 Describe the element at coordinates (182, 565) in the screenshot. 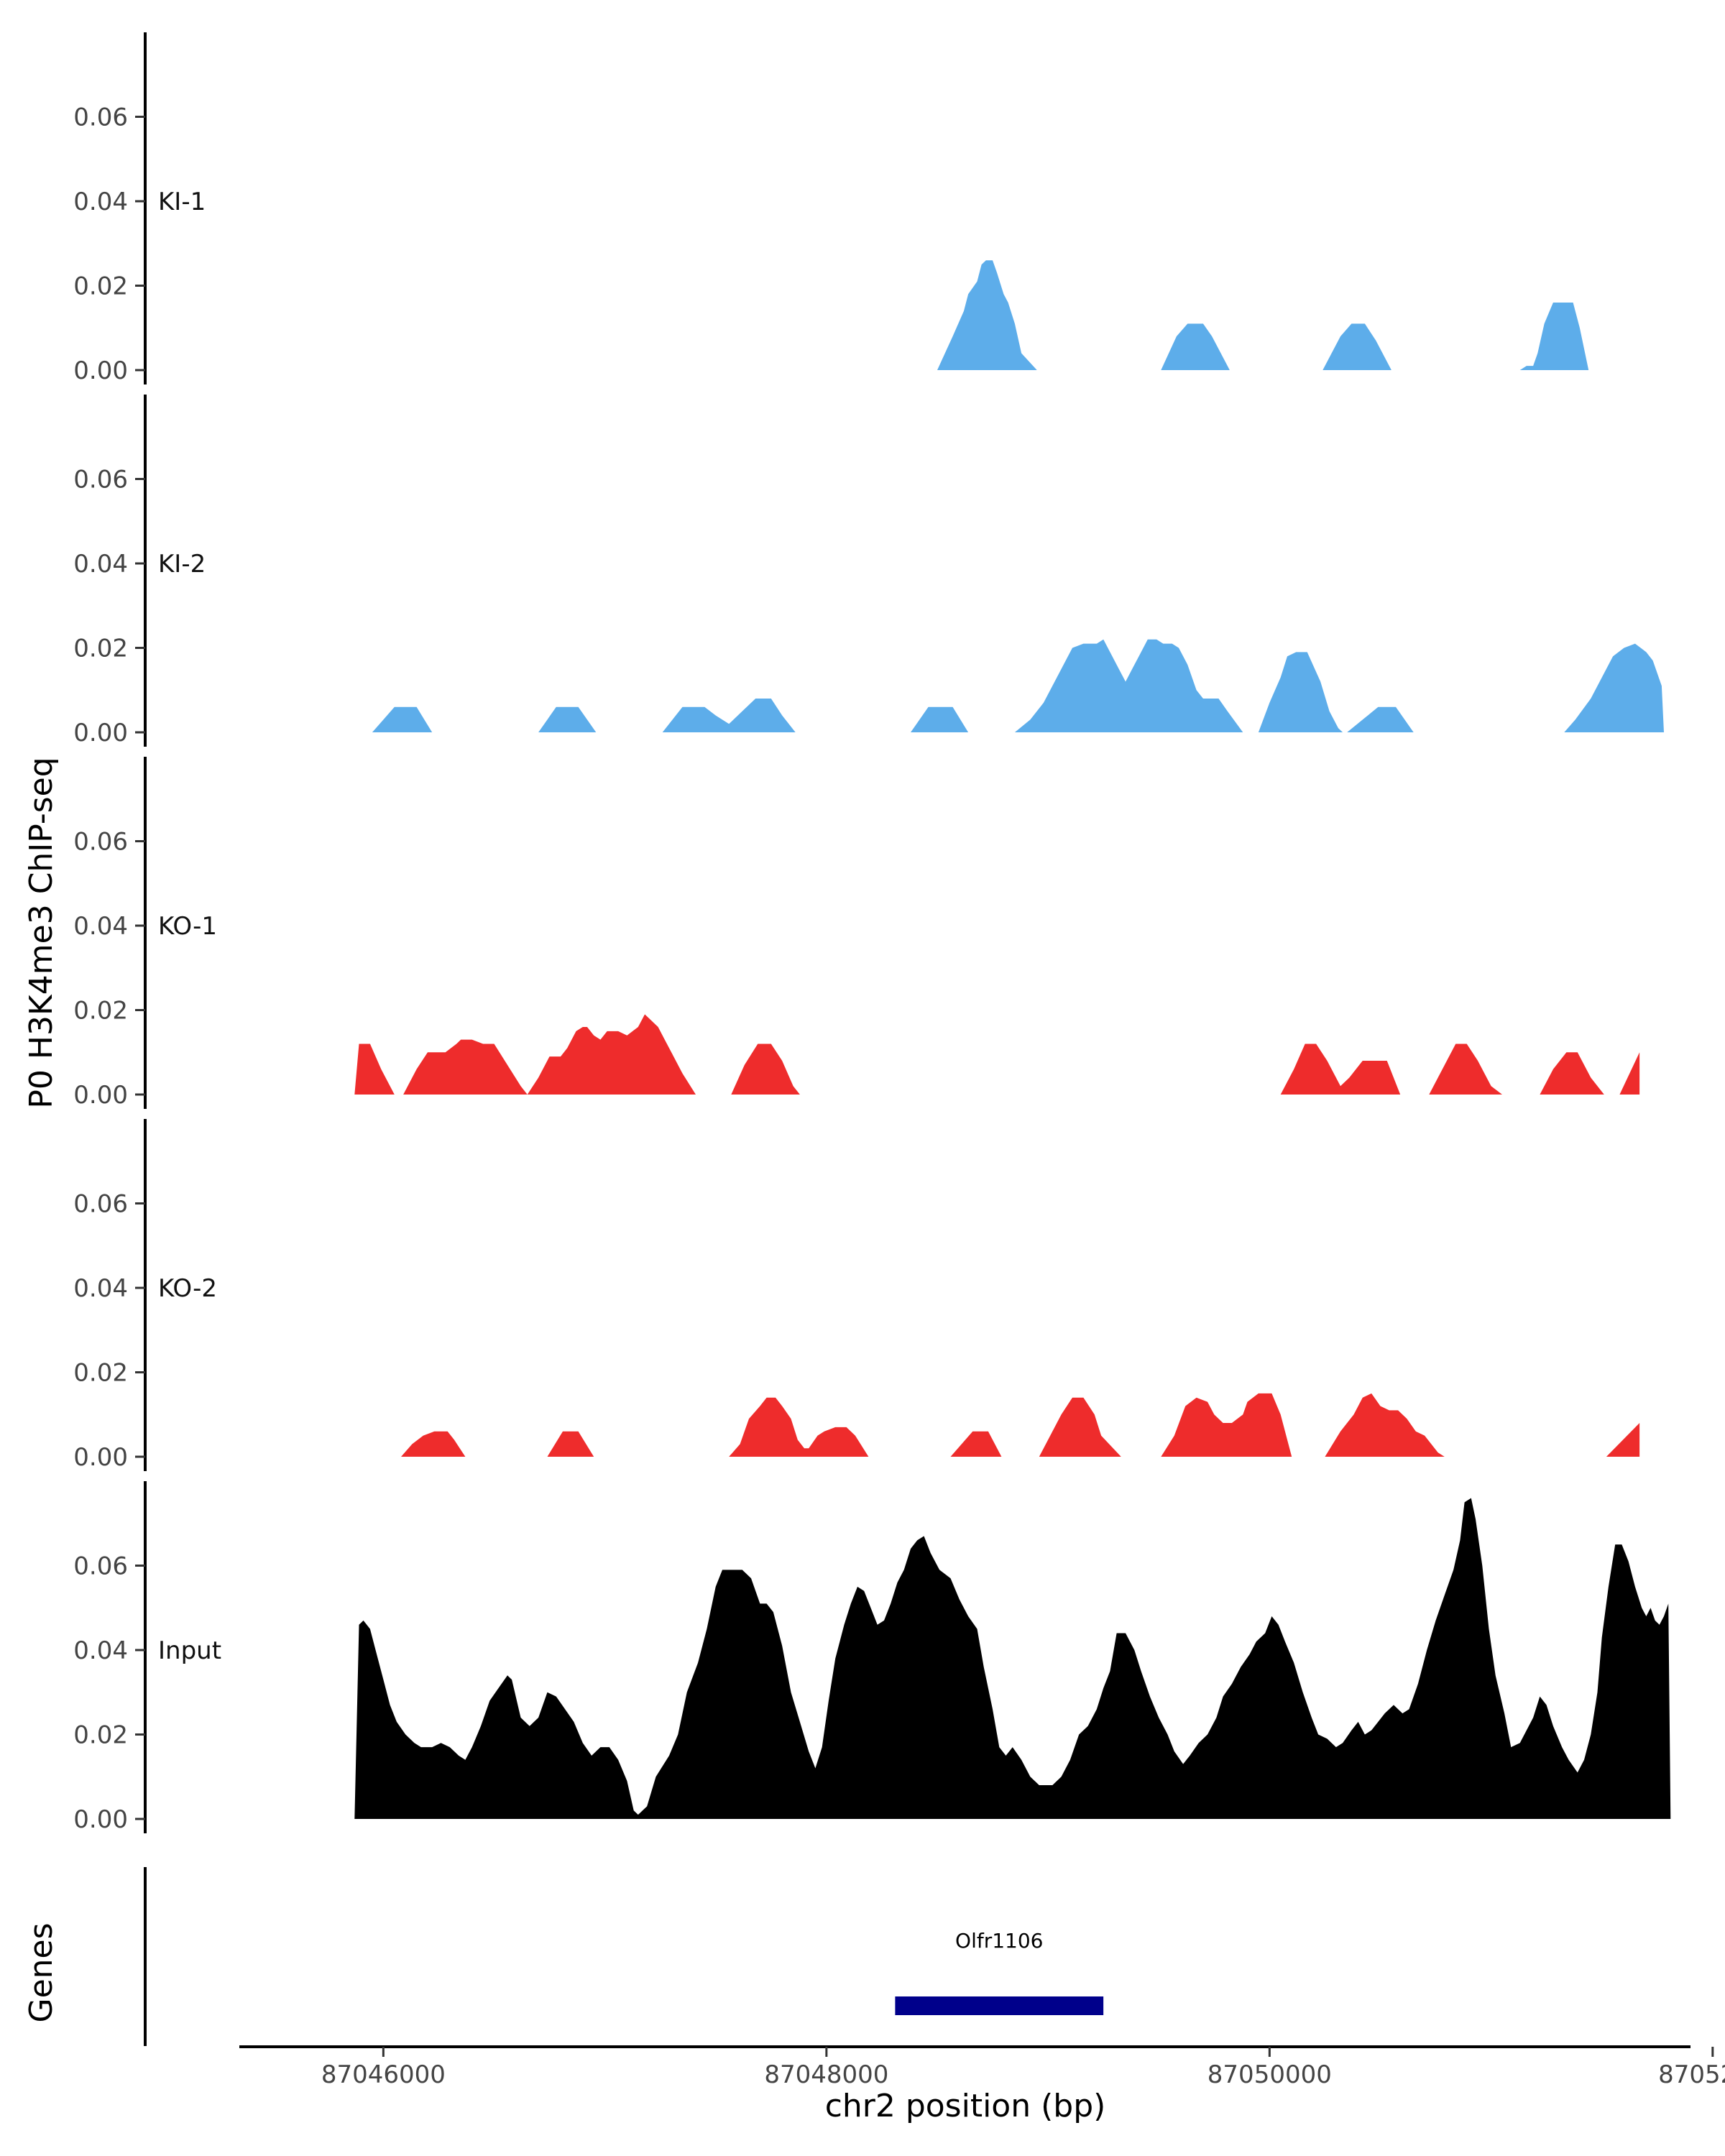

I see `track-label: KI-2` at that location.